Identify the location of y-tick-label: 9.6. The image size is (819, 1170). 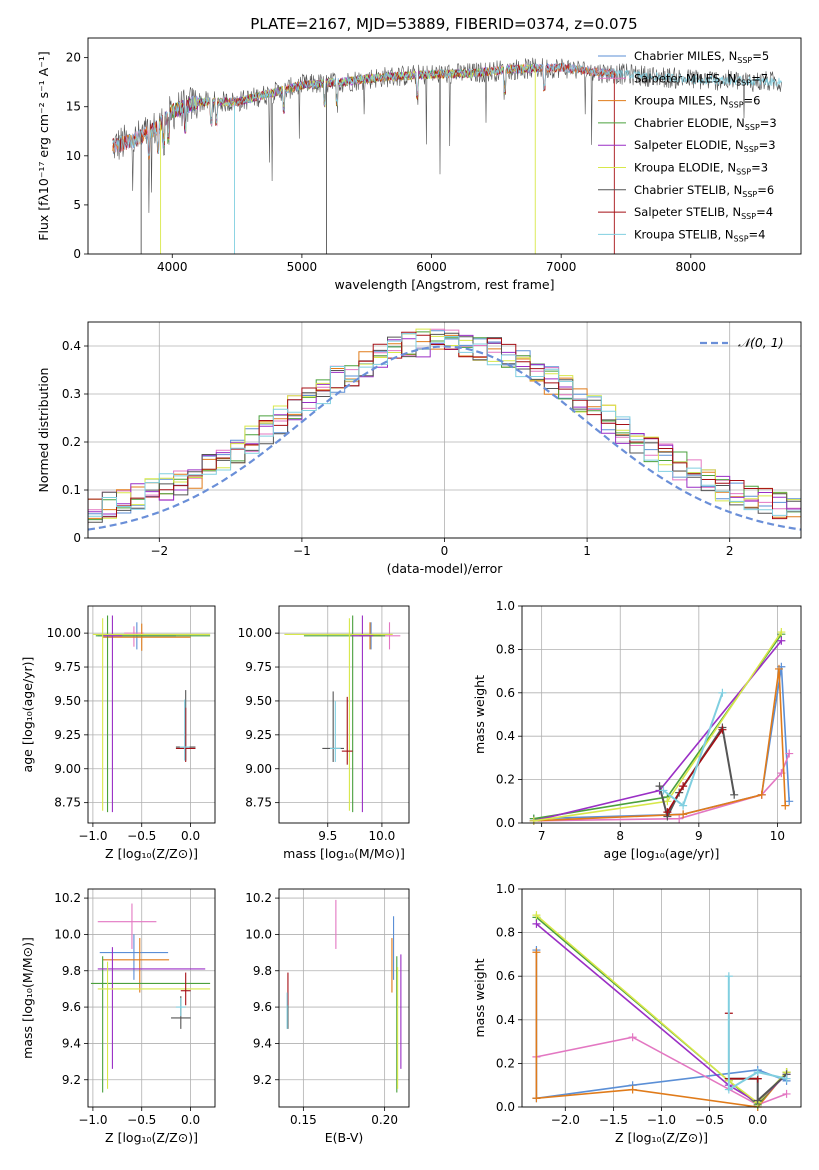
(262, 1007).